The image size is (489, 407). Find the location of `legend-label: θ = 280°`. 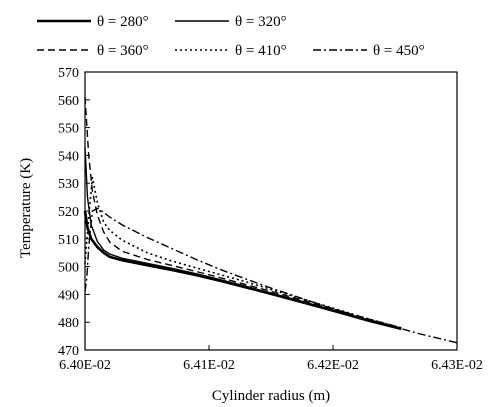

legend-label: θ = 280° is located at coordinates (123, 22).